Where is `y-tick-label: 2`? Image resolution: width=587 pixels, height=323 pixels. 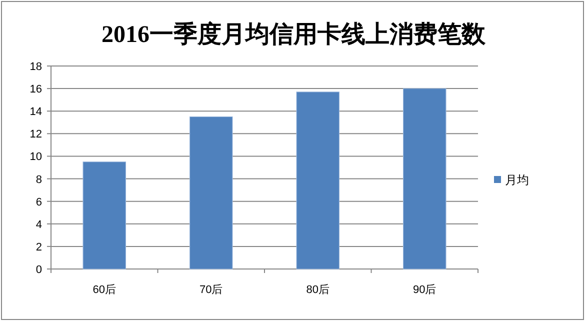
y-tick-label: 2 is located at coordinates (39, 247).